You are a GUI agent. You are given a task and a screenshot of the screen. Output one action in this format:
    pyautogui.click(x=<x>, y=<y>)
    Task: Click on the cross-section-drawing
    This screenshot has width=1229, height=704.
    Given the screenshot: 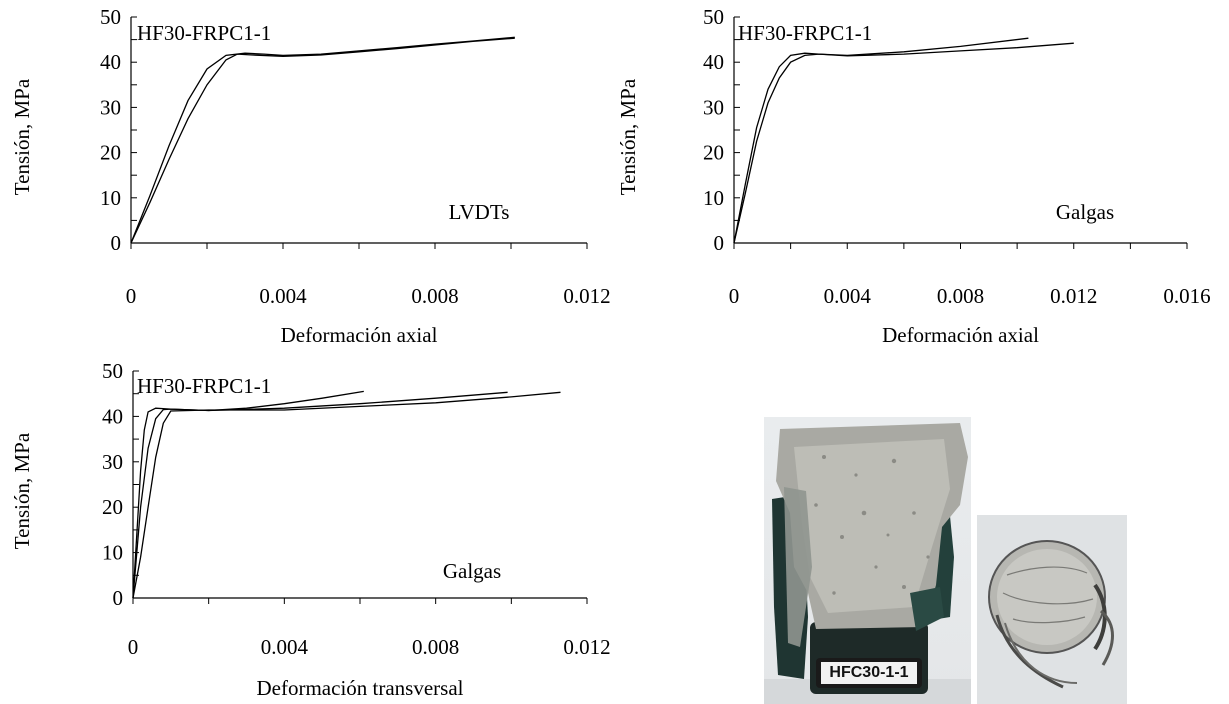 What is the action you would take?
    pyautogui.click(x=1052, y=609)
    